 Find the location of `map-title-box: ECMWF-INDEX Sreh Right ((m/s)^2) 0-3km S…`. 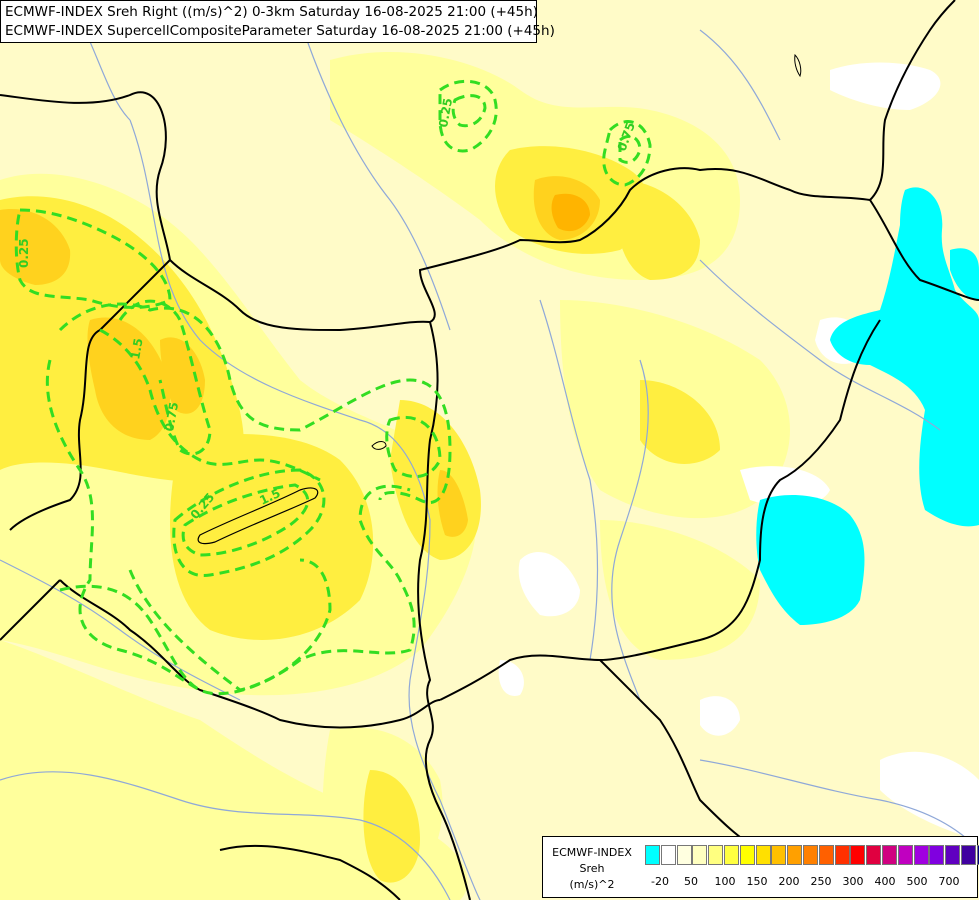

map-title-box: ECMWF-INDEX Sreh Right ((m/s)^2) 0-3km S… is located at coordinates (277, 21).